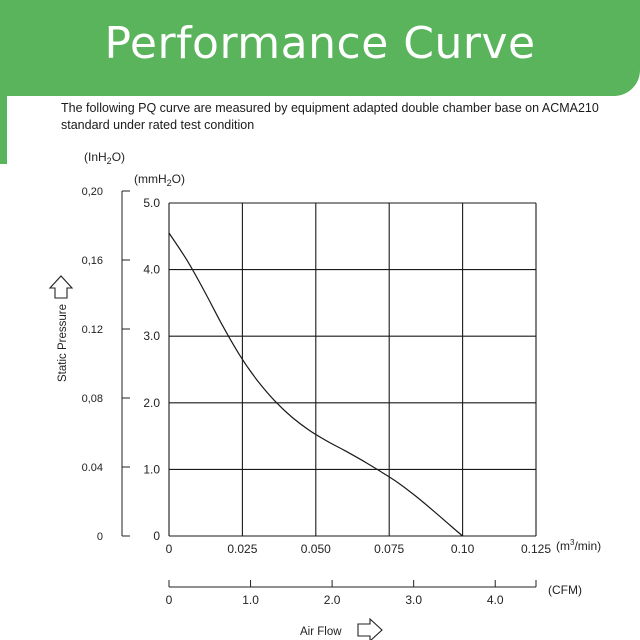 The width and height of the screenshot is (640, 640). Describe the element at coordinates (92, 192) in the screenshot. I see `y2-tick-label: 0,20` at that location.